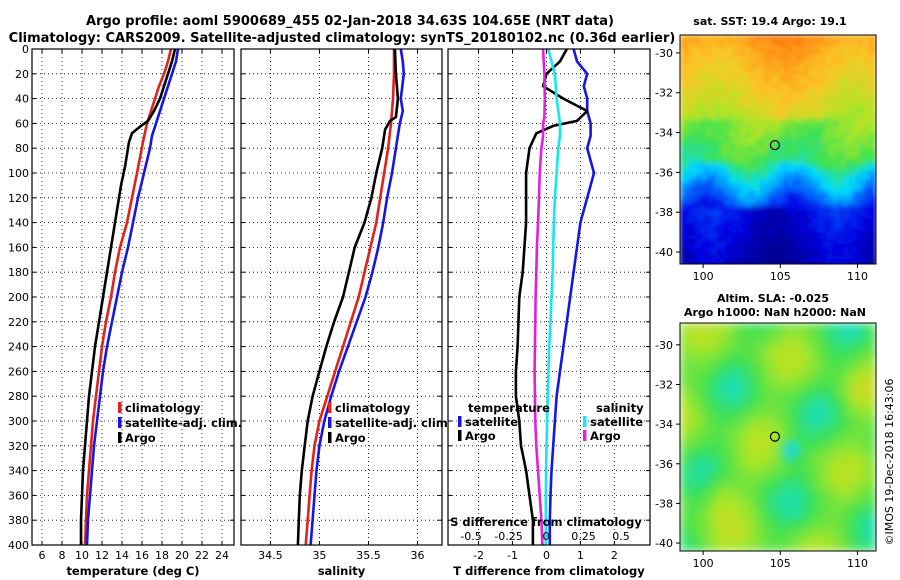  What do you see at coordinates (769, 21) in the screenshot?
I see `sst-map-title: sat. SST: 19.4 Argo: 19.1` at bounding box center [769, 21].